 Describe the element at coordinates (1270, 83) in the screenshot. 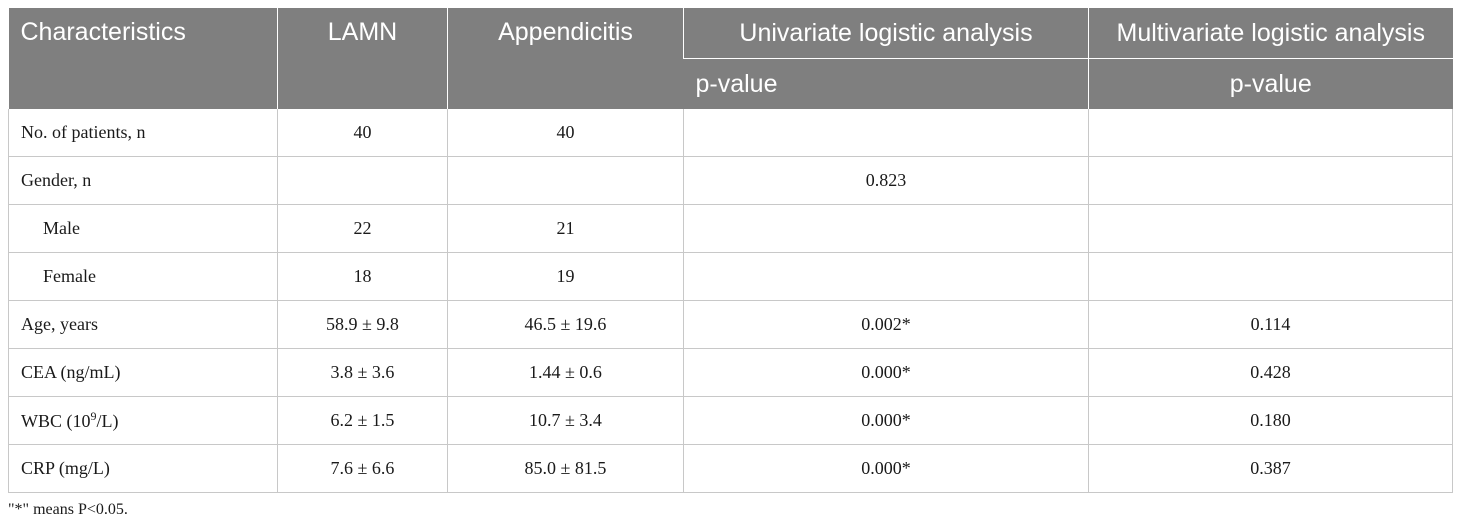

I see `header-multivariate-pvalue: p-value` at that location.